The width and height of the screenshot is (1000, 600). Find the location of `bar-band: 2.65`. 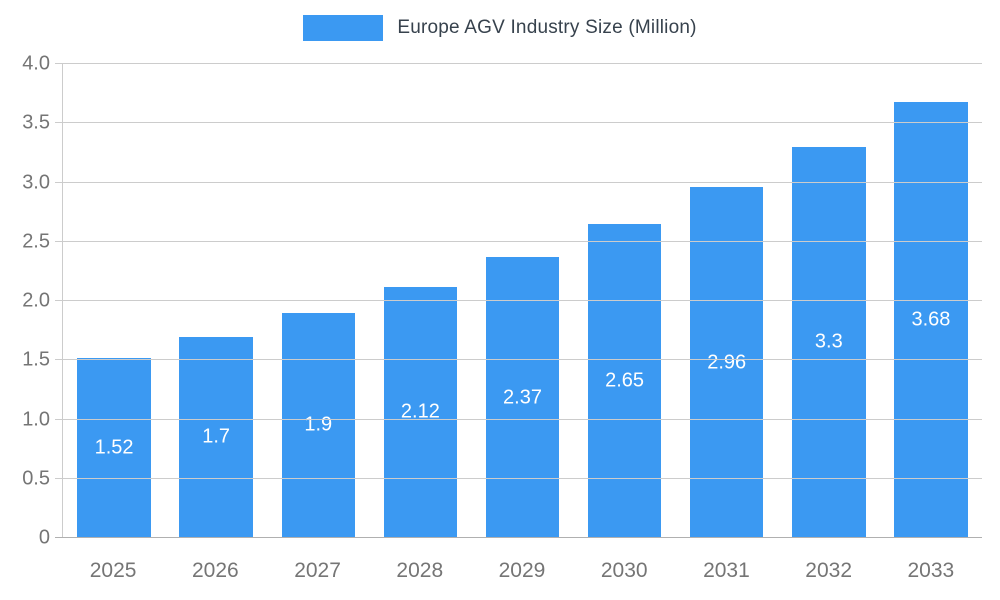

bar-band: 2.65 is located at coordinates (625, 301).